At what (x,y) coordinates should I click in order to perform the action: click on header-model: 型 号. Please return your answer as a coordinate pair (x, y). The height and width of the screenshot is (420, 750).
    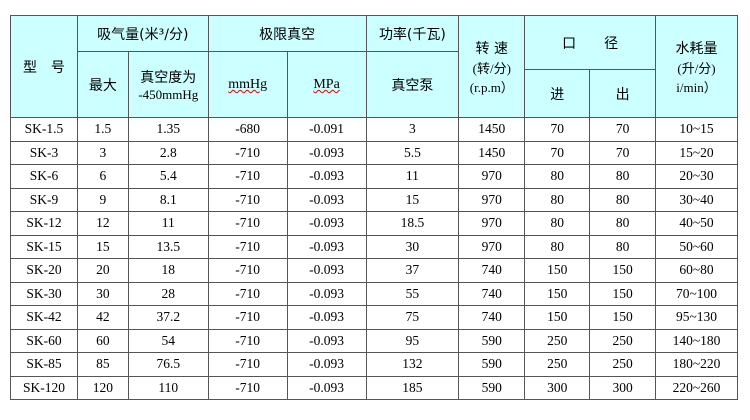
    Looking at the image, I should click on (44, 66).